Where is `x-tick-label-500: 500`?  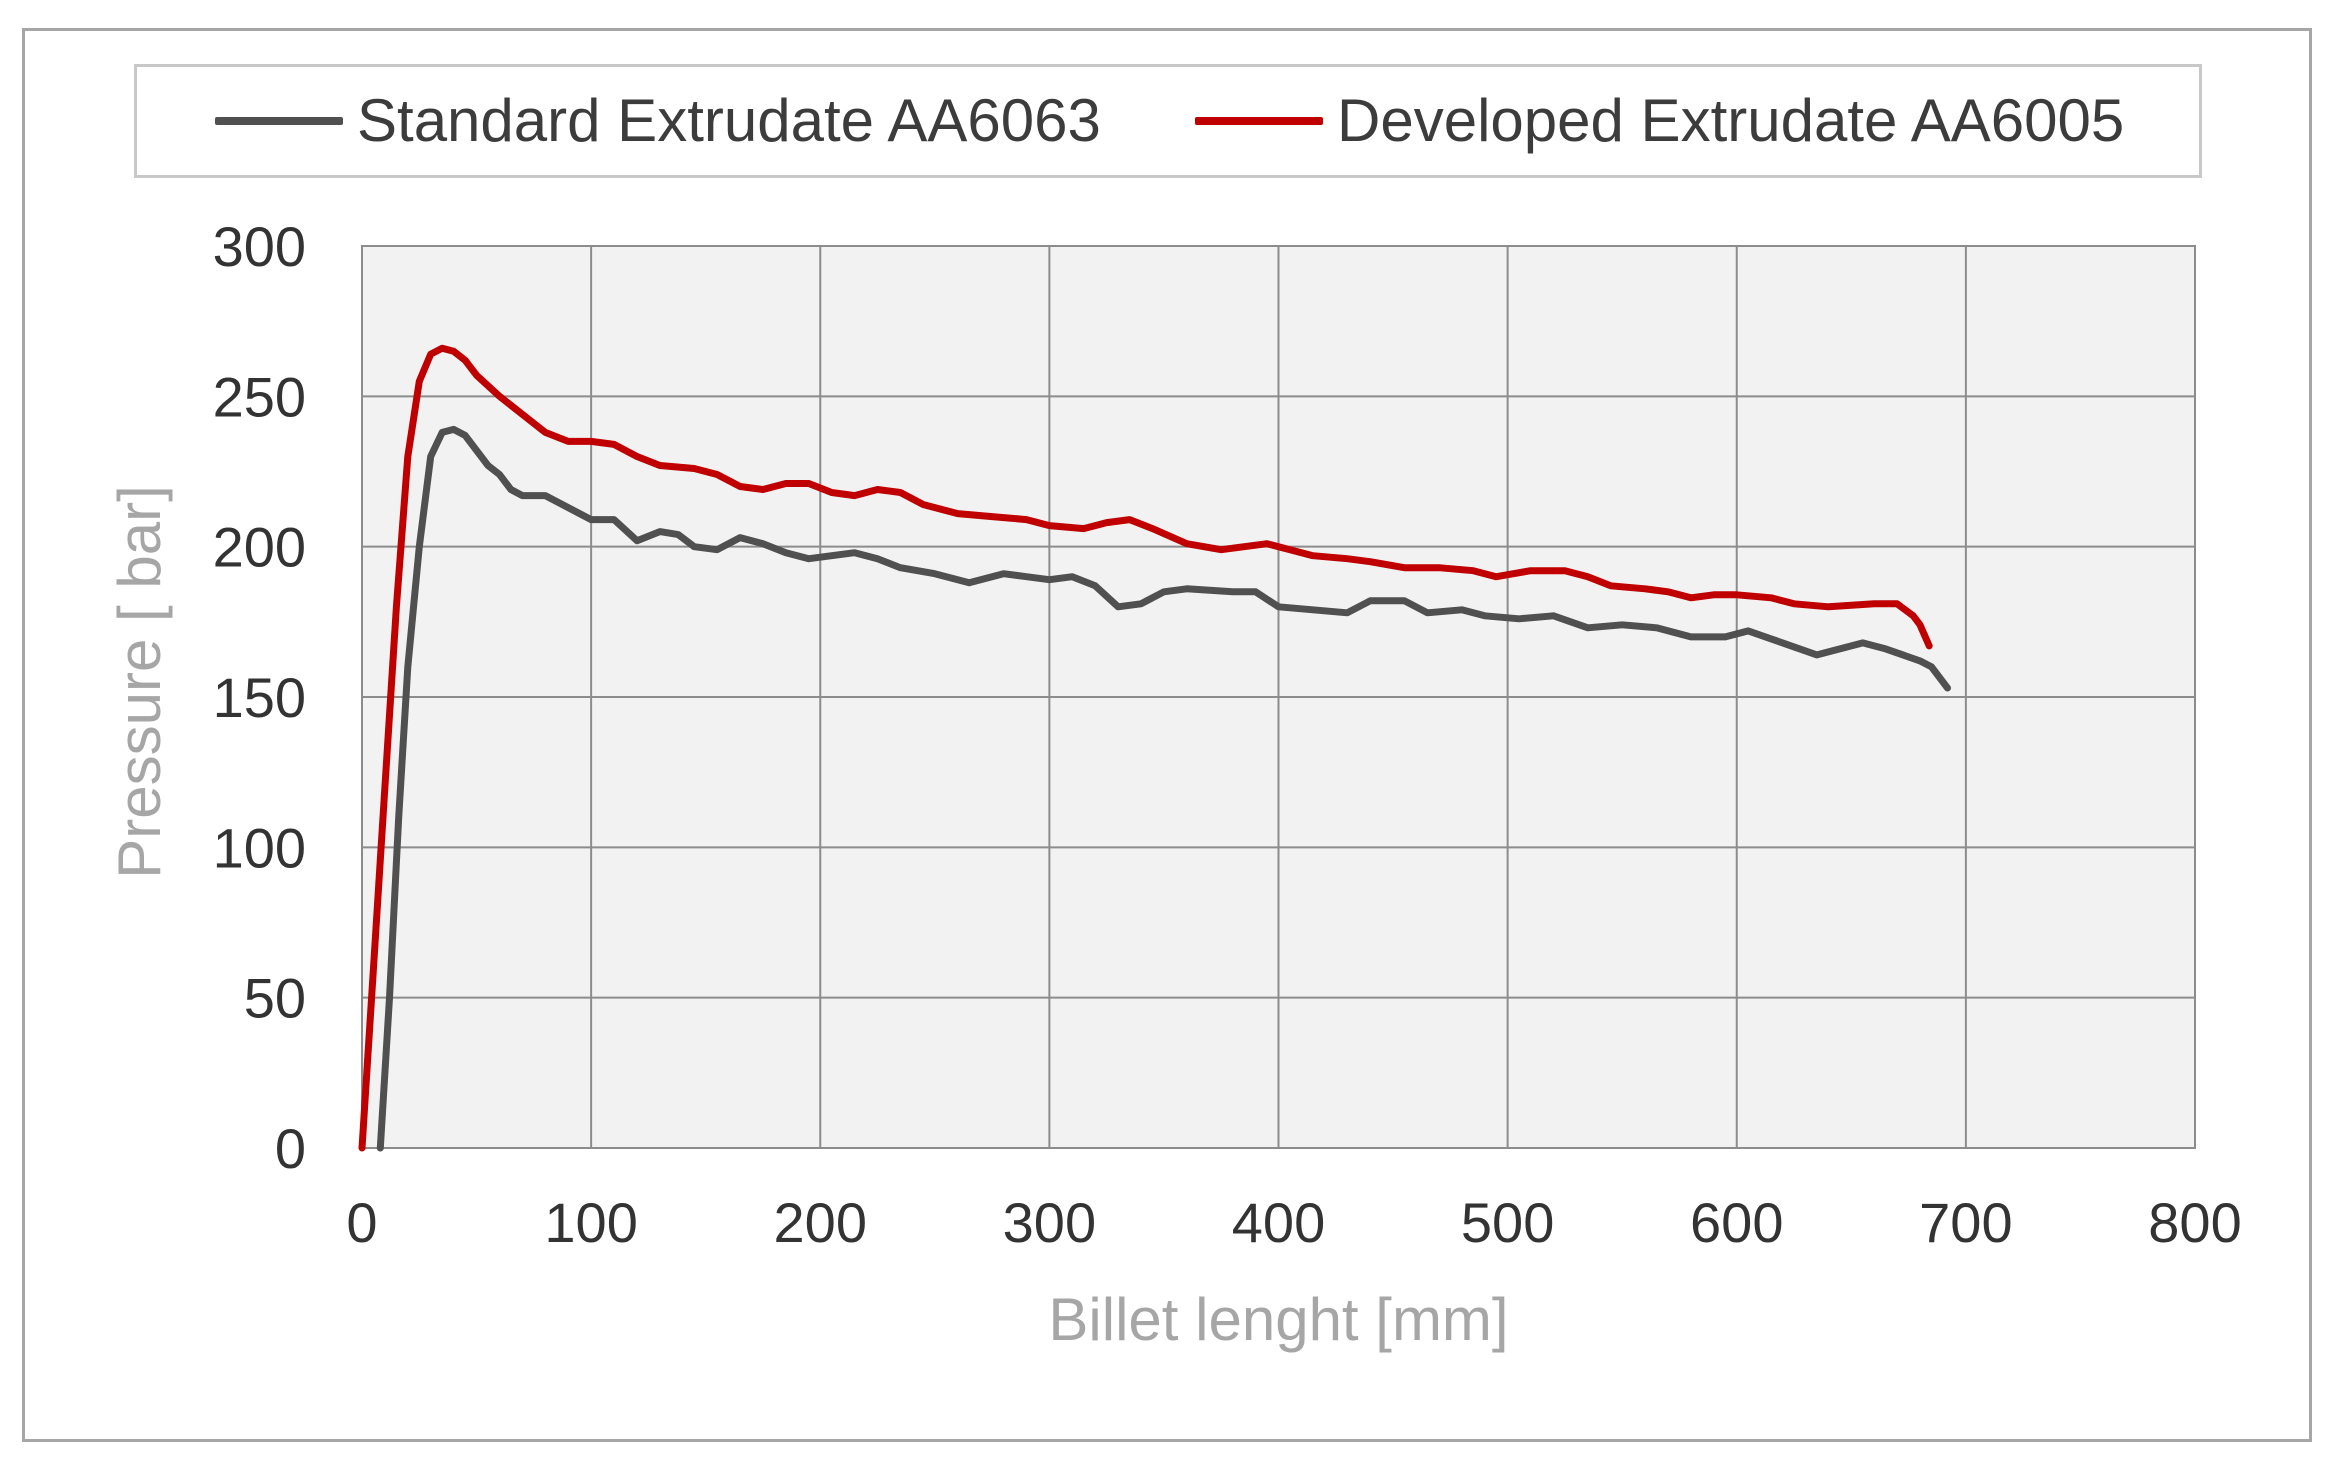
x-tick-label-500: 500 is located at coordinates (1507, 1222).